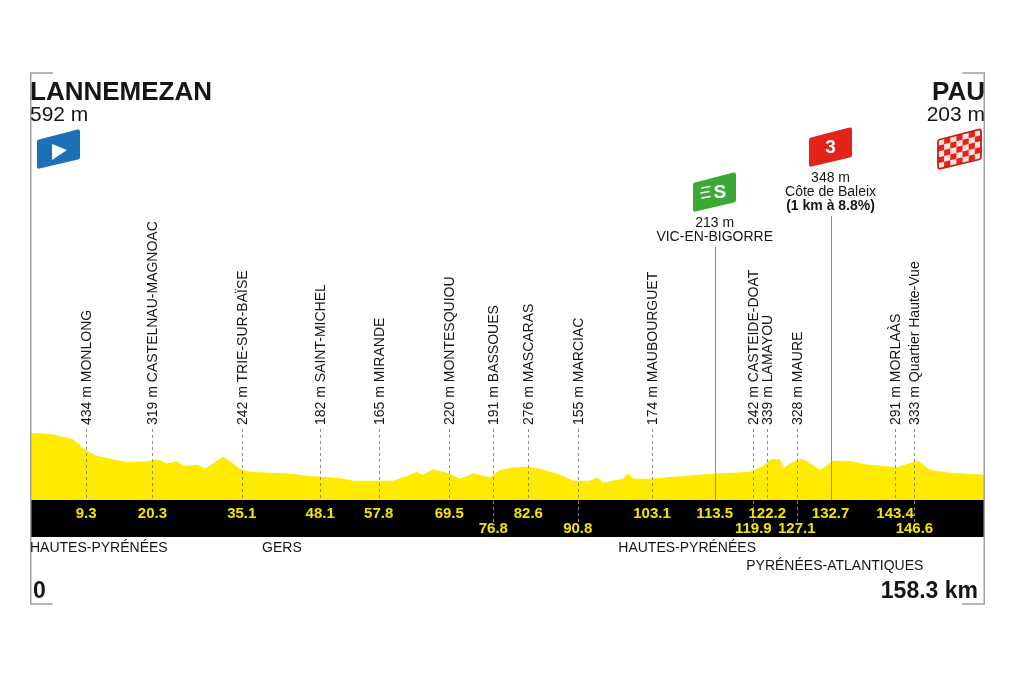 Image resolution: width=1024 pixels, height=683 pixels. I want to click on text: PAU 203 m, so click(955, 100).